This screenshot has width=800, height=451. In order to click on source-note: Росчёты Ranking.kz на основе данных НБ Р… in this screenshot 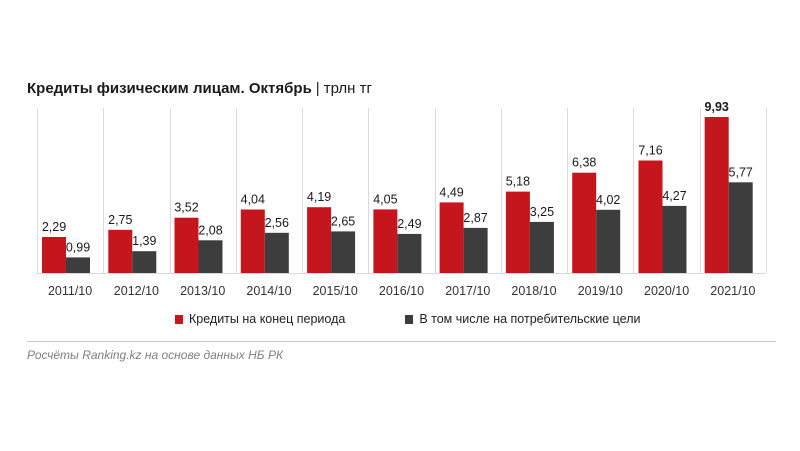, I will do `click(155, 355)`.